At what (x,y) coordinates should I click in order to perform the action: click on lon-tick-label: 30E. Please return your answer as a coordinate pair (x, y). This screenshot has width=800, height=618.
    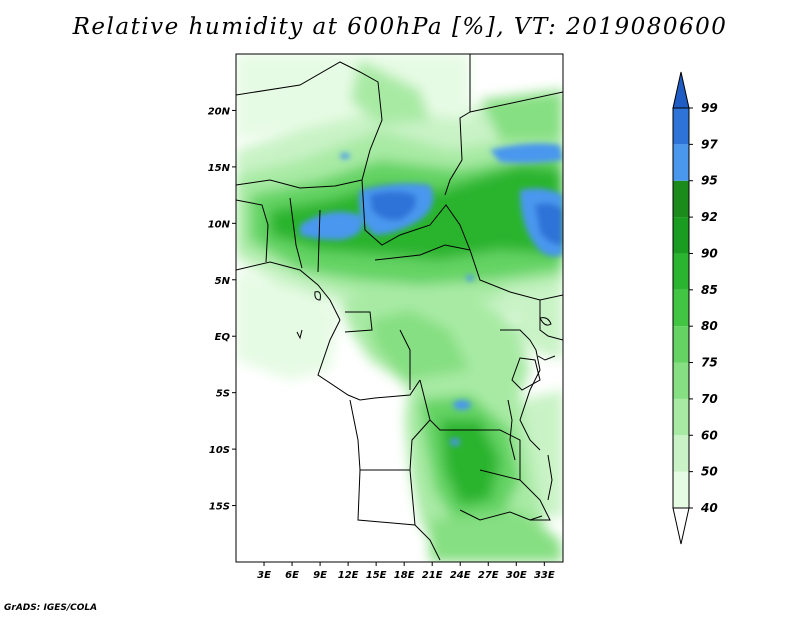
    Looking at the image, I should click on (516, 575).